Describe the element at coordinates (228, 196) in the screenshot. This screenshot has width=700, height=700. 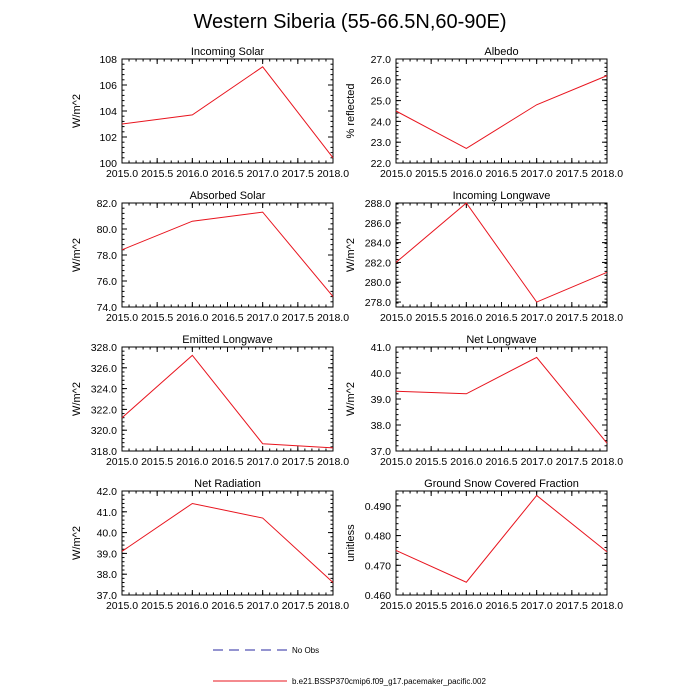
I see `panel-title: Absorbed Solar` at that location.